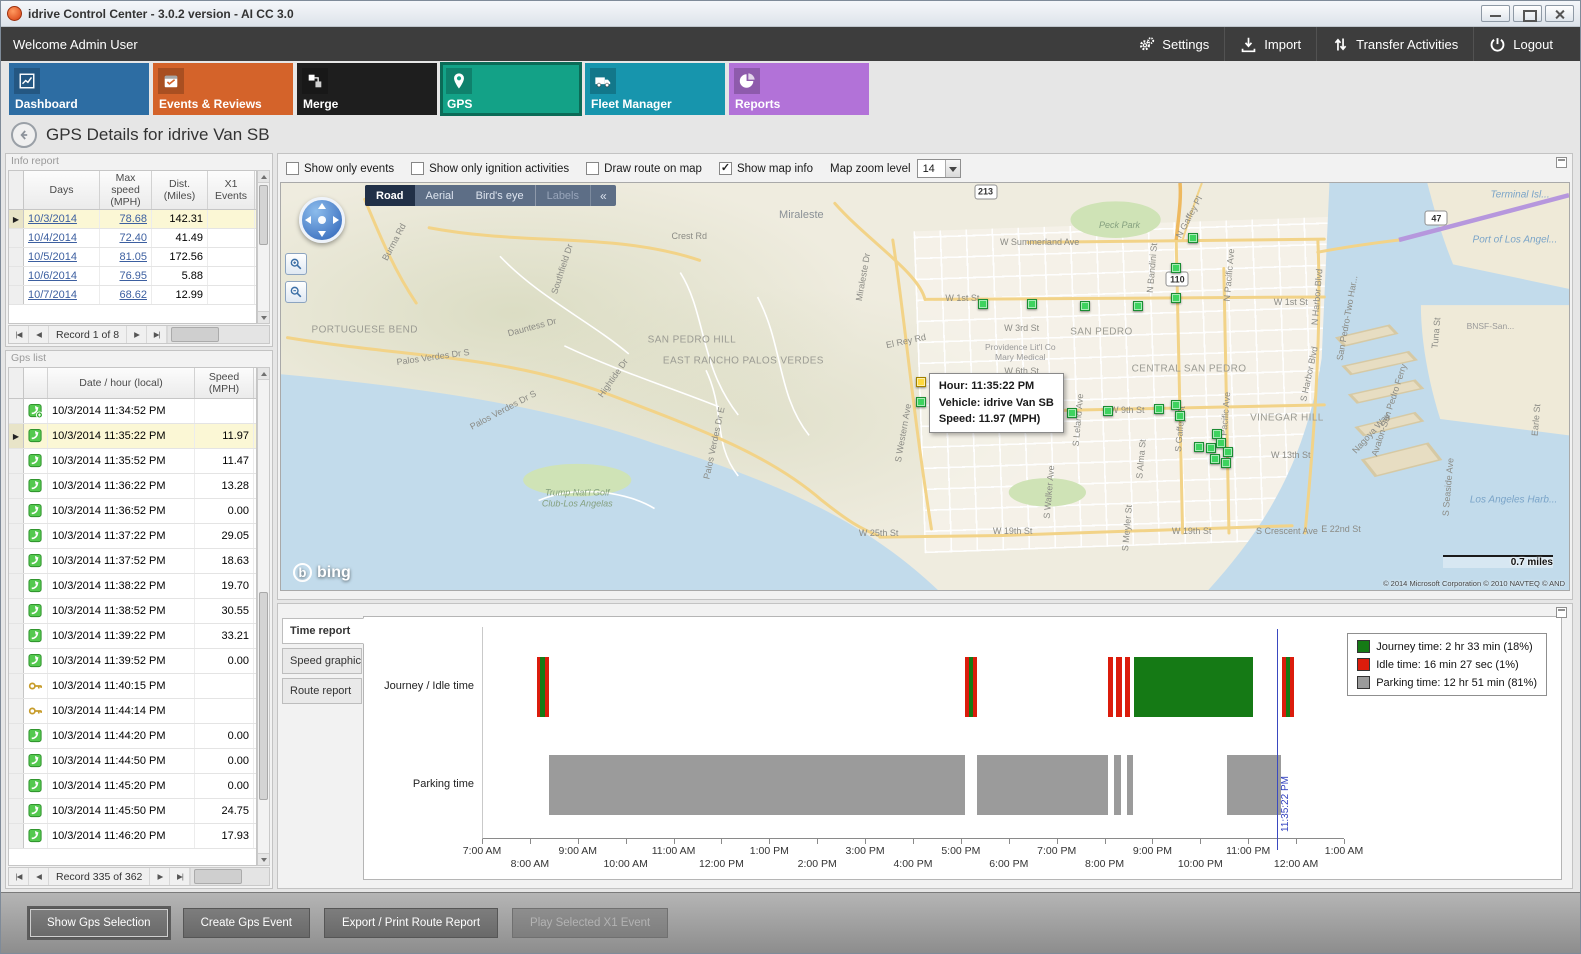 This screenshot has height=954, width=1581. What do you see at coordinates (224, 383) in the screenshot?
I see `column-header-speed-mph: Speed (MPH)` at bounding box center [224, 383].